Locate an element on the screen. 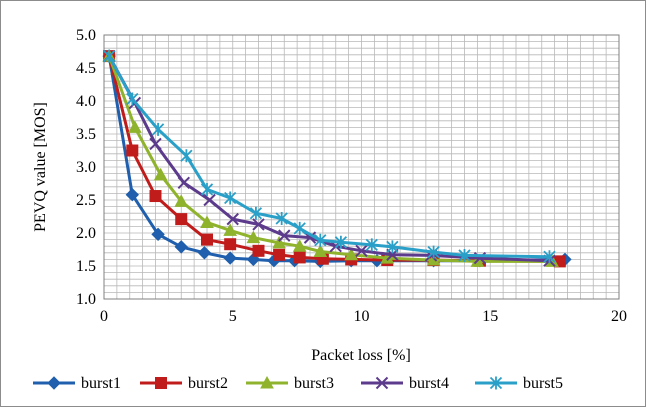 The height and width of the screenshot is (412, 646). legend-label: burst4 is located at coordinates (429, 383).